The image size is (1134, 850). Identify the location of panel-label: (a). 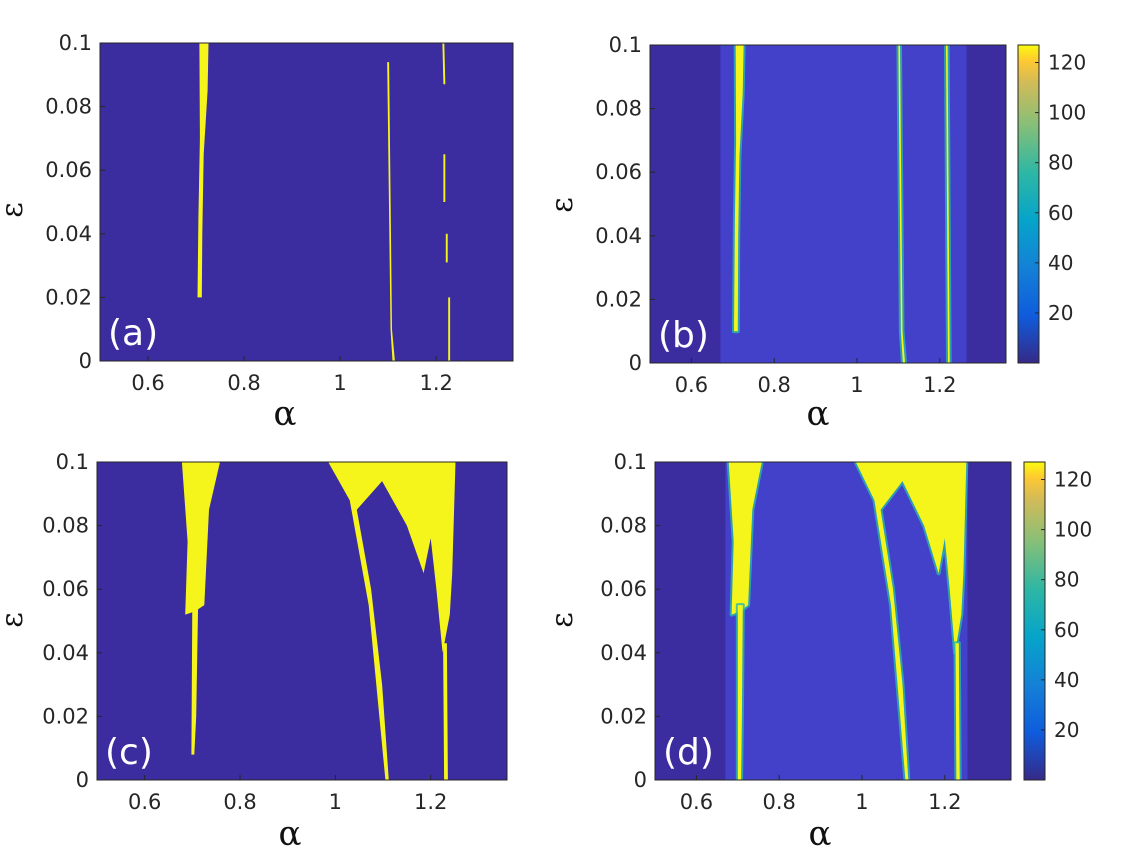
(133, 333).